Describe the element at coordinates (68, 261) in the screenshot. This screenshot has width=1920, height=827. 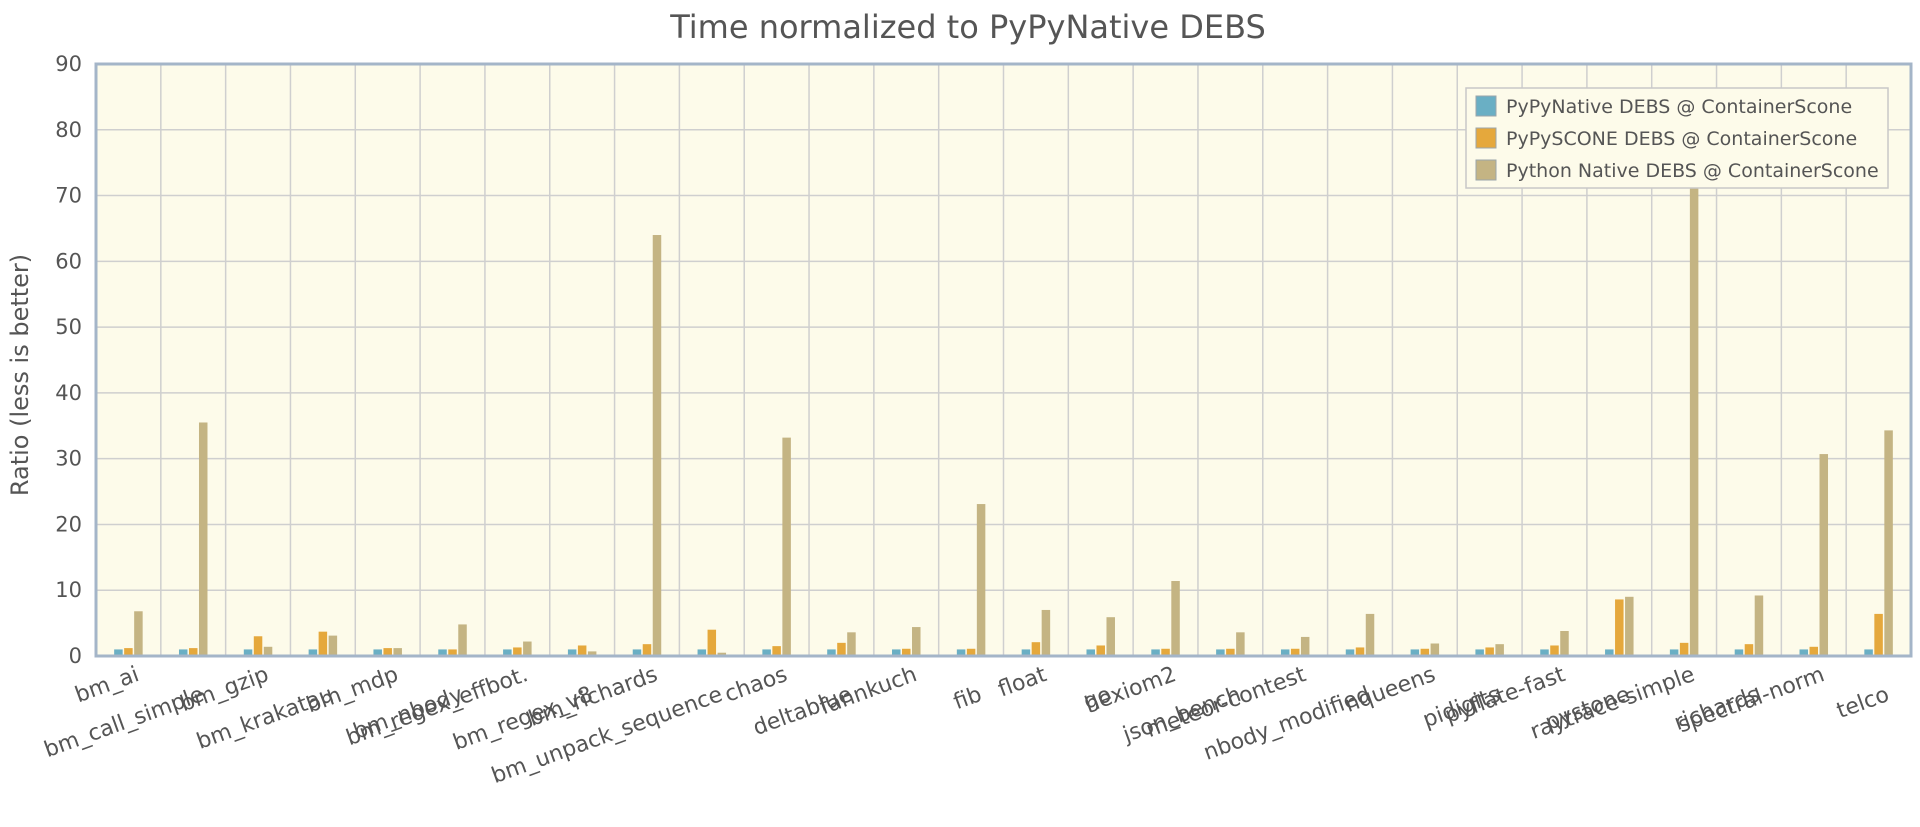
I see `y-tick-label: 60` at that location.